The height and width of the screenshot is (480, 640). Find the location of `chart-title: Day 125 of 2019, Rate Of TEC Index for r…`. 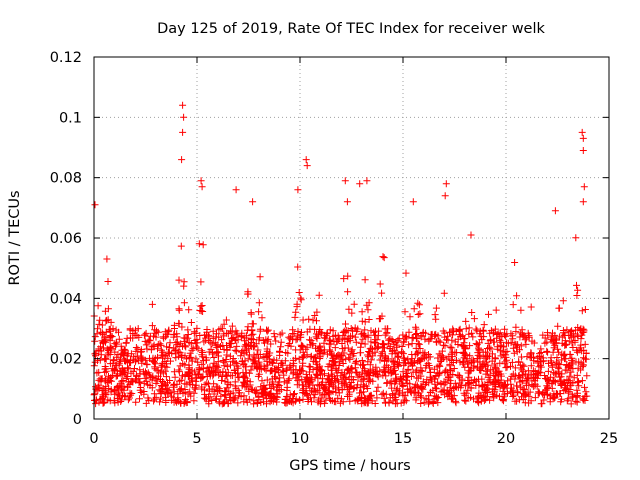

chart-title: Day 125 of 2019, Rate Of TEC Index for r… is located at coordinates (351, 29).